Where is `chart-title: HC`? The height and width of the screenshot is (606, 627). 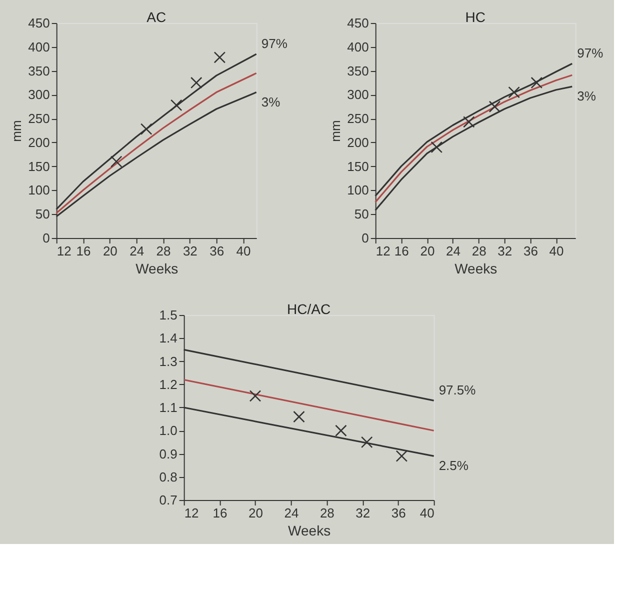 chart-title: HC is located at coordinates (475, 17).